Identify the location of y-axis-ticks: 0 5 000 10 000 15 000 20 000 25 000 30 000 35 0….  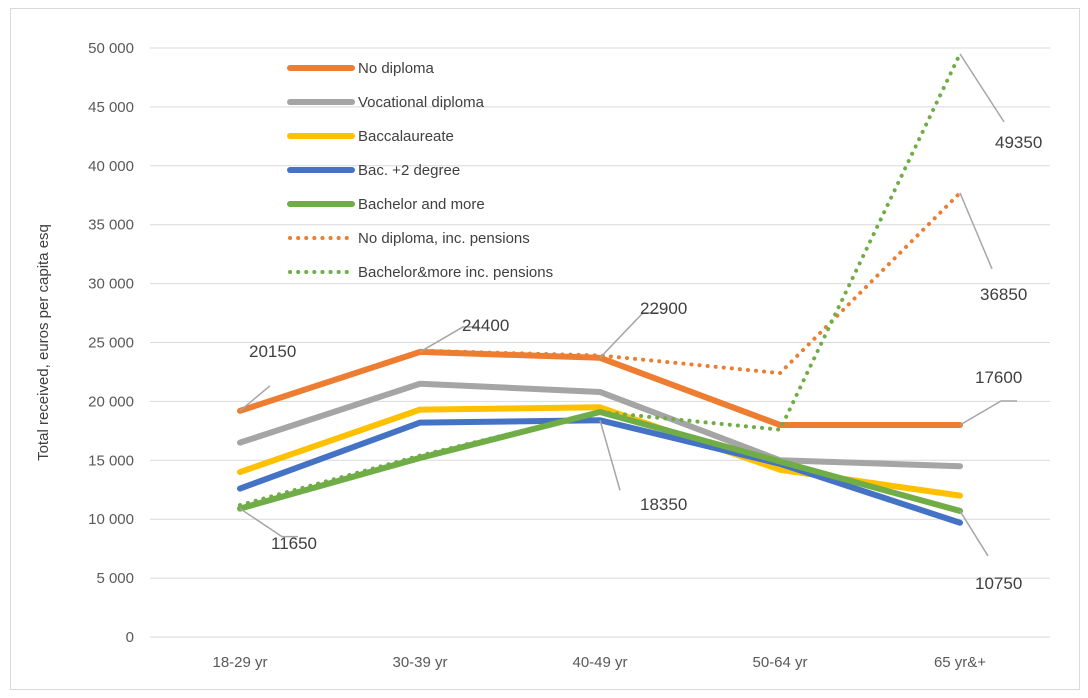
(111, 343).